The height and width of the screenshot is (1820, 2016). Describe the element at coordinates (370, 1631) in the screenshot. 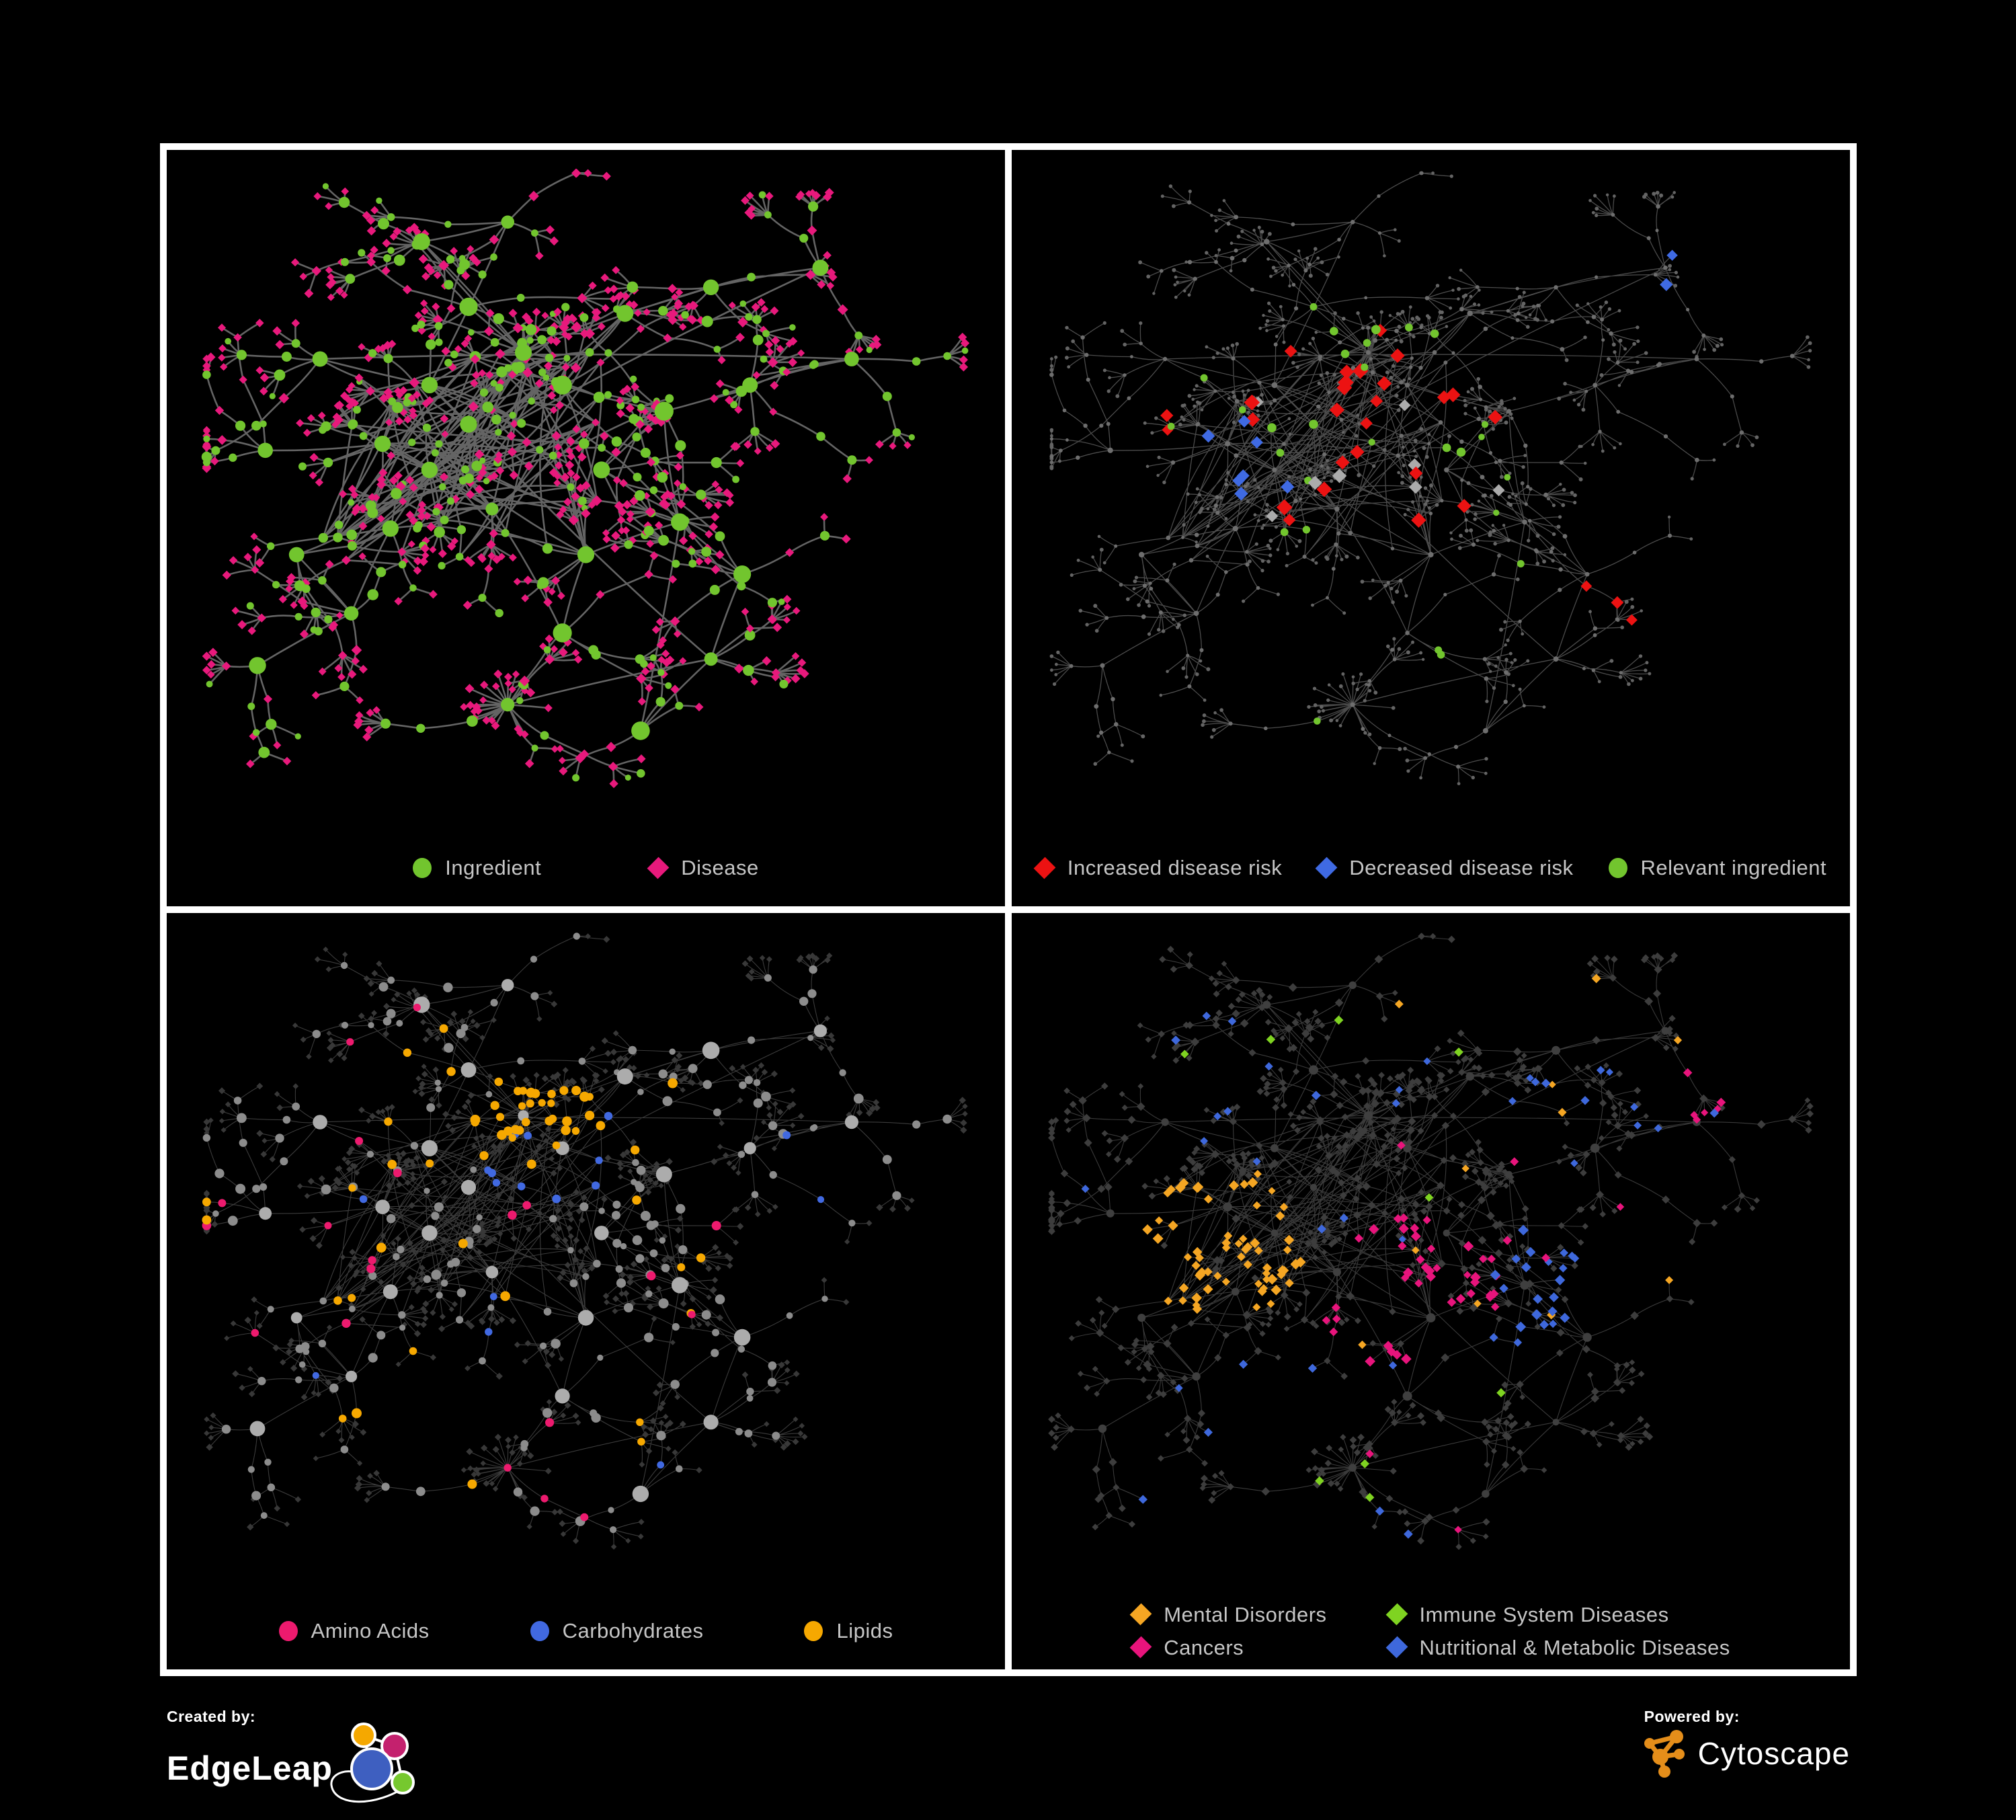

I see `legend-label: Amino Acids` at that location.